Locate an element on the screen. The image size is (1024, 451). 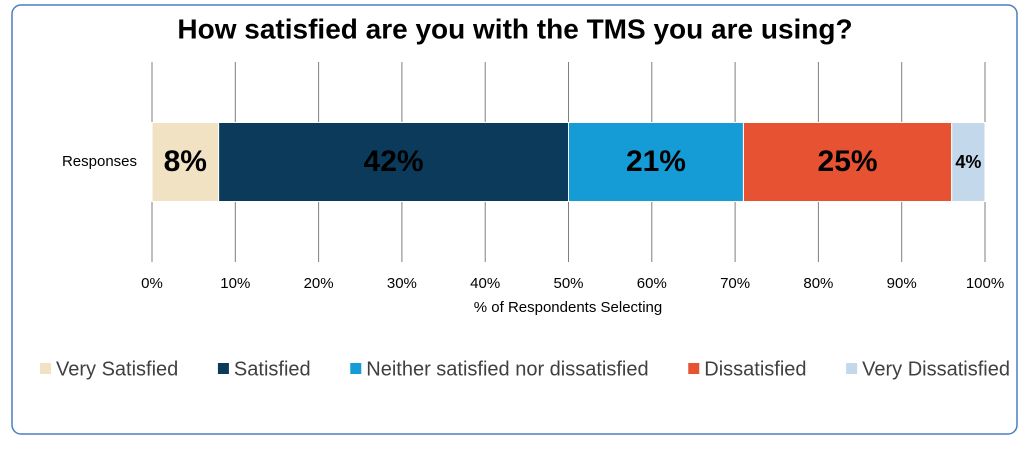
x-tick-label: 50% is located at coordinates (568, 283).